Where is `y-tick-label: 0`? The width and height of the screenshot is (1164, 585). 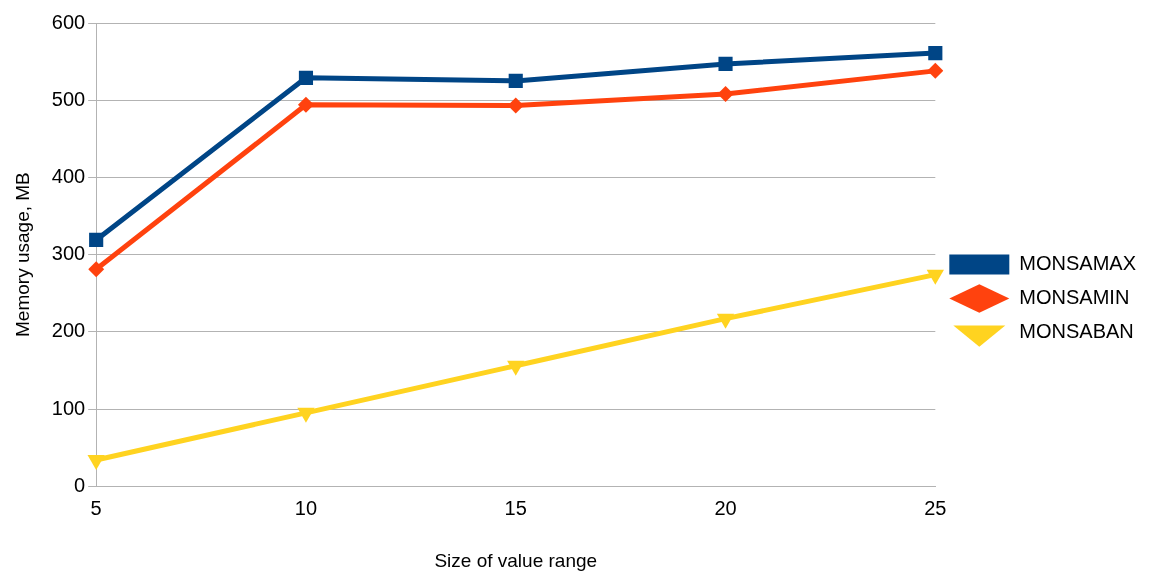 y-tick-label: 0 is located at coordinates (80, 484).